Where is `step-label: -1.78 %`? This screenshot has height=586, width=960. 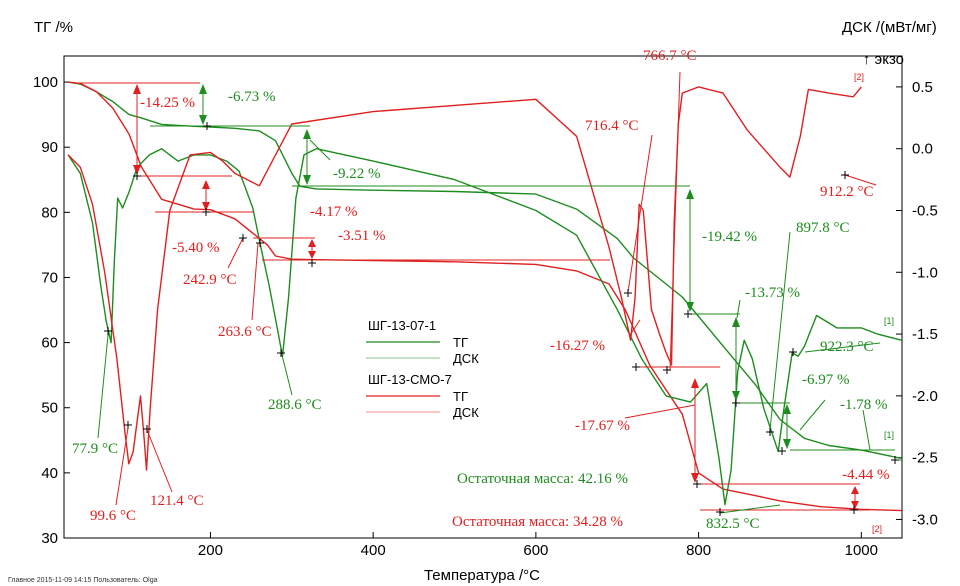
step-label: -1.78 % is located at coordinates (864, 405).